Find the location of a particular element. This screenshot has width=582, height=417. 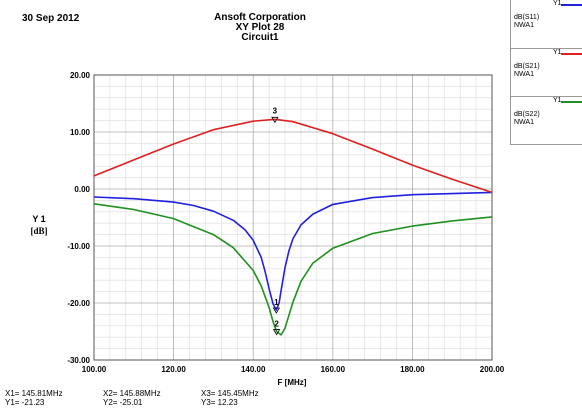

y-tick-label: -20.00 is located at coordinates (78, 303).